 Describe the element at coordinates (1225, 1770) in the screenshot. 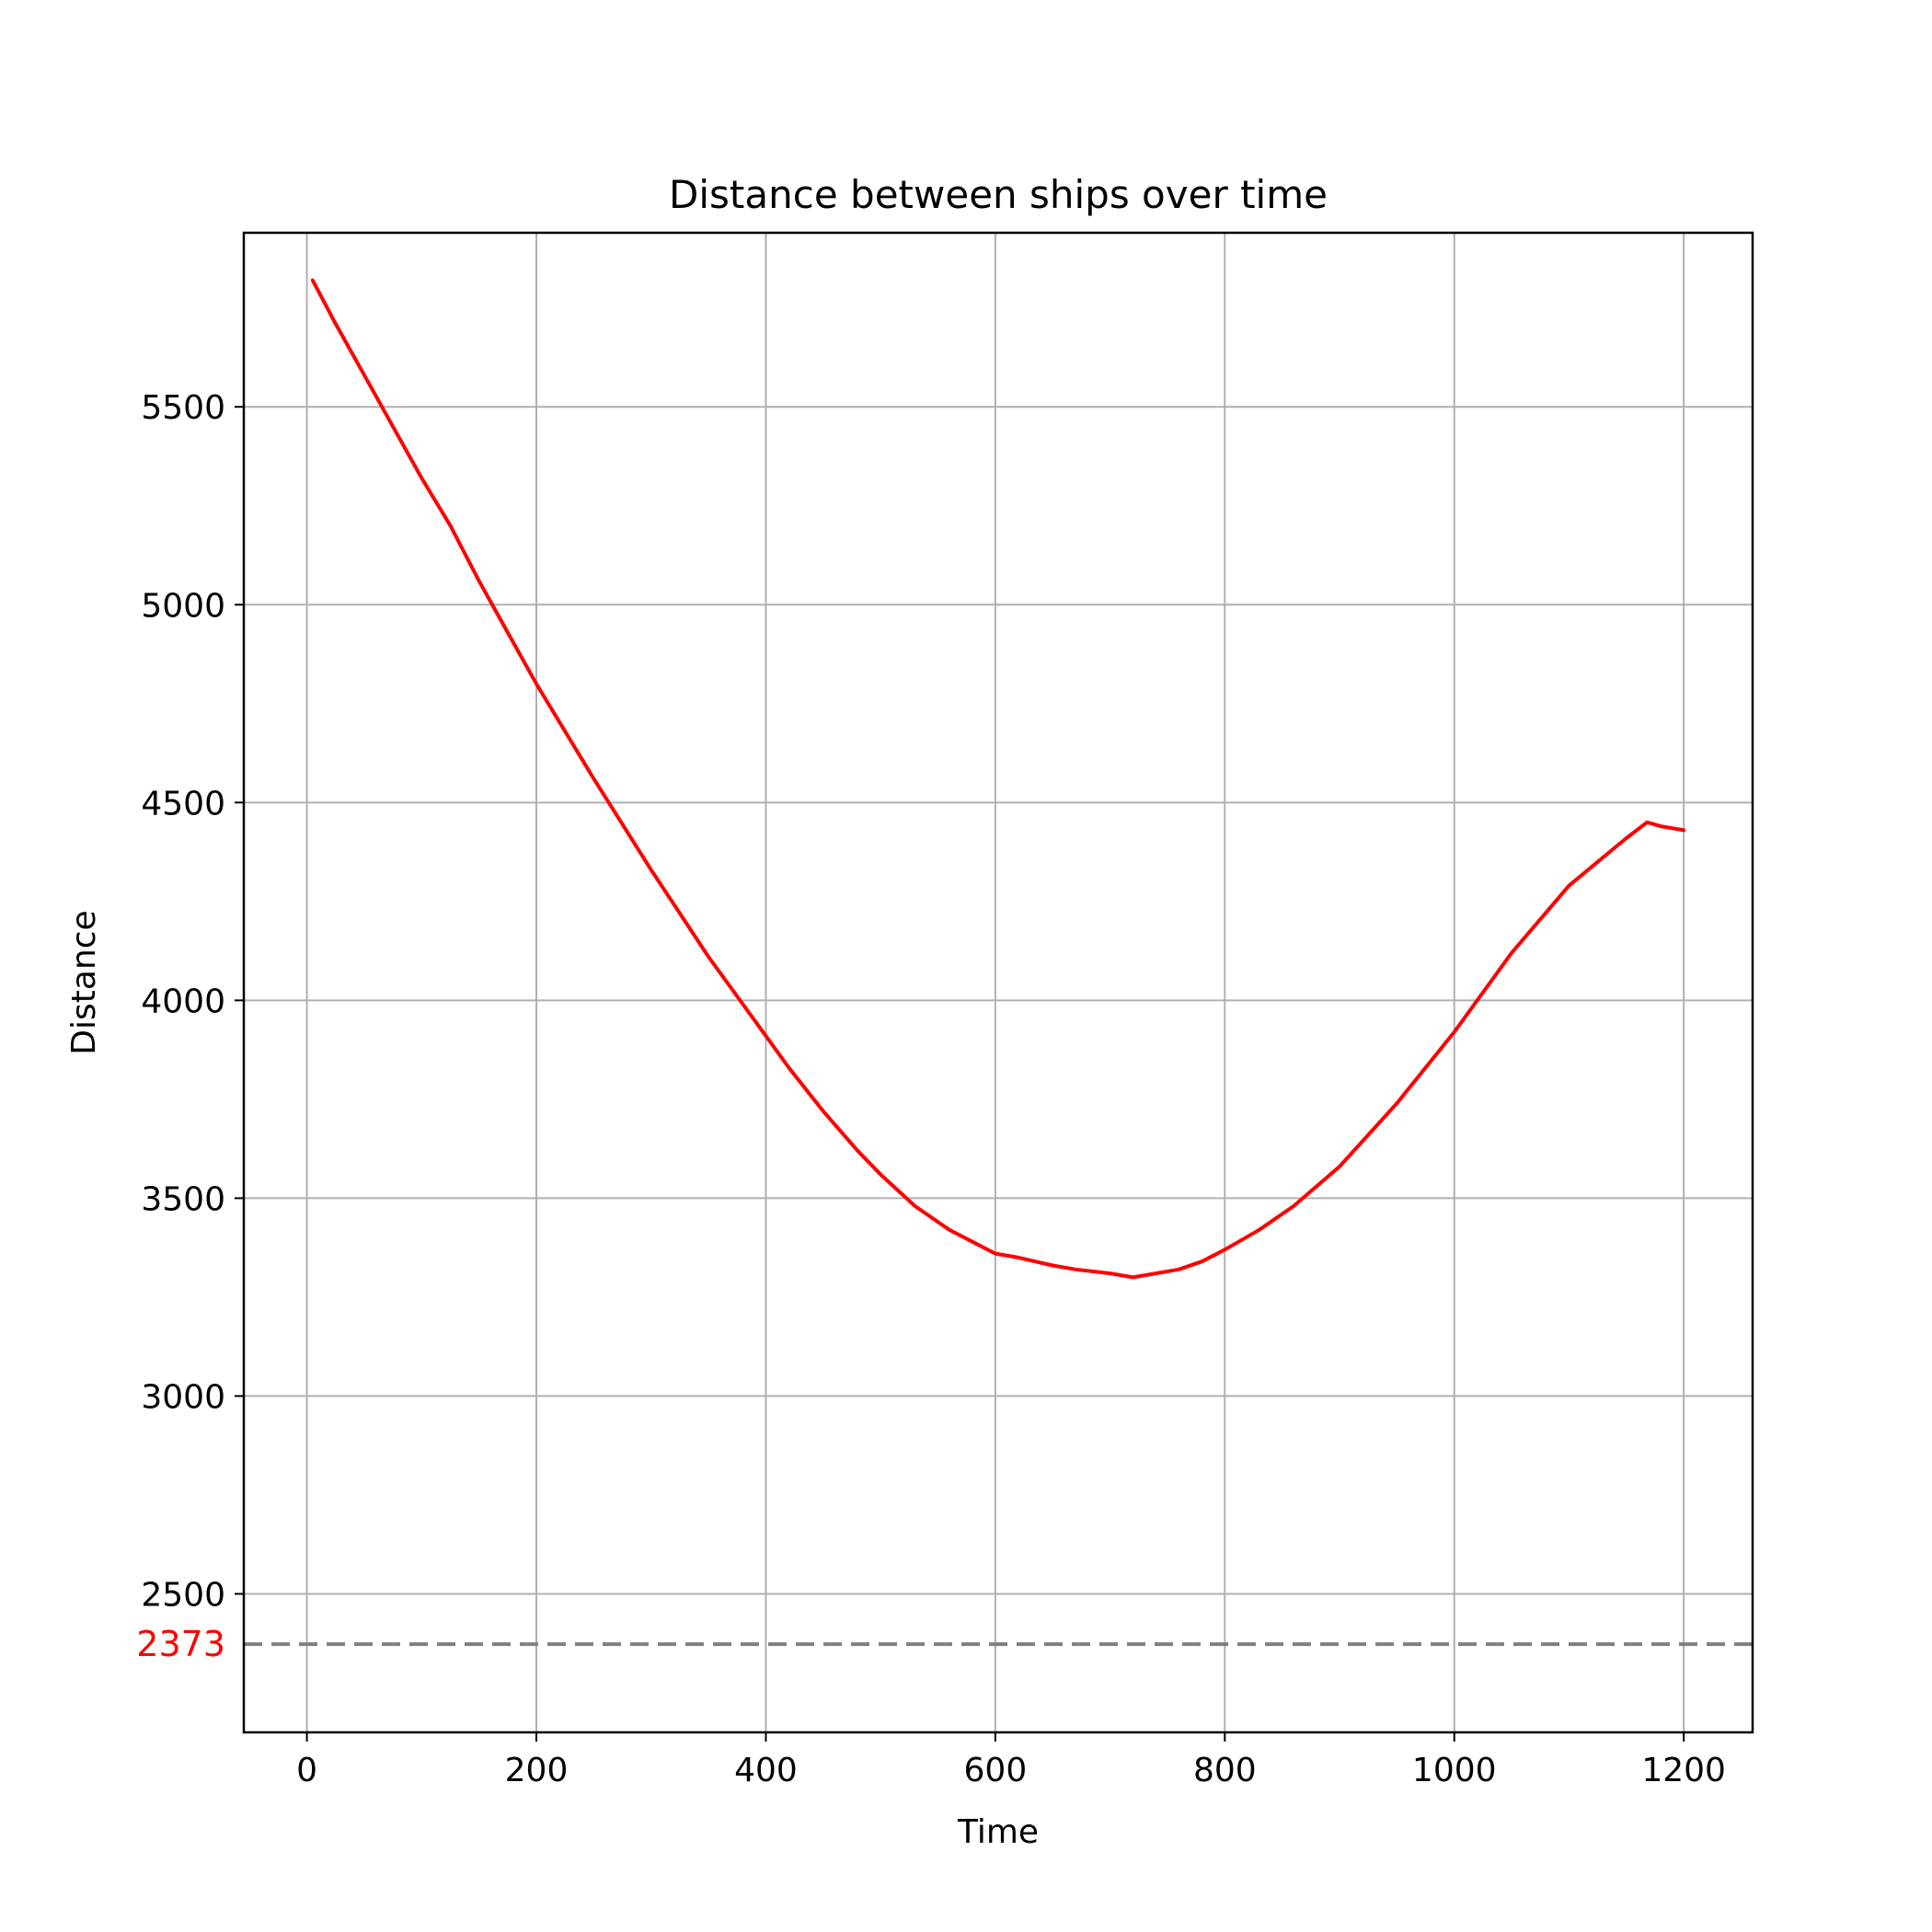

I see `x-tick-label: 800` at that location.